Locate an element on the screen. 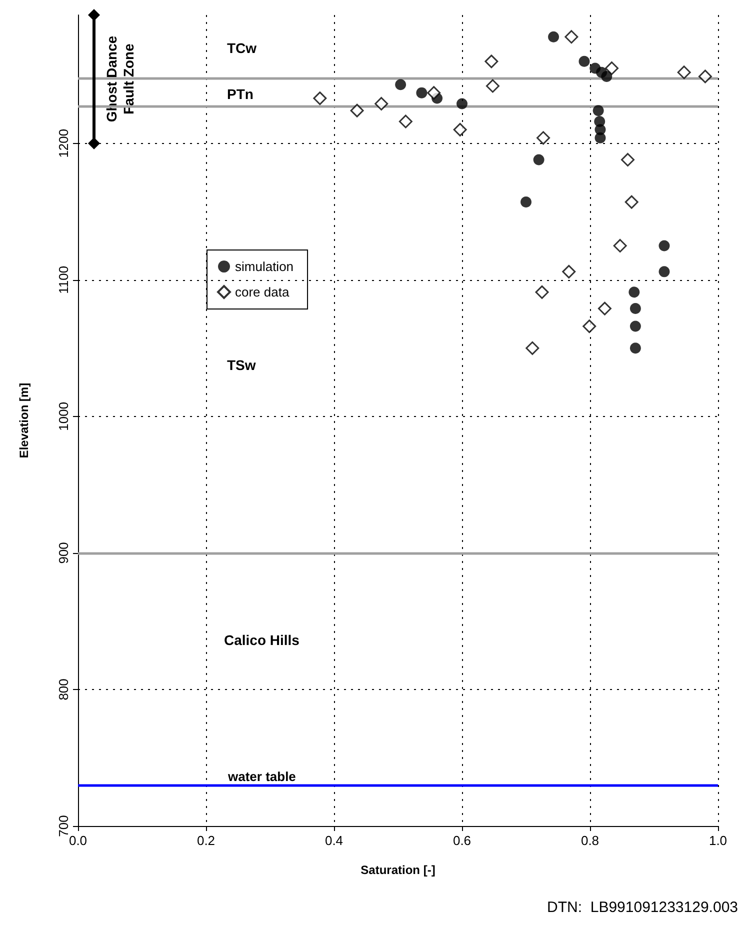 The height and width of the screenshot is (942, 748). annotation: Calico Hills is located at coordinates (262, 640).